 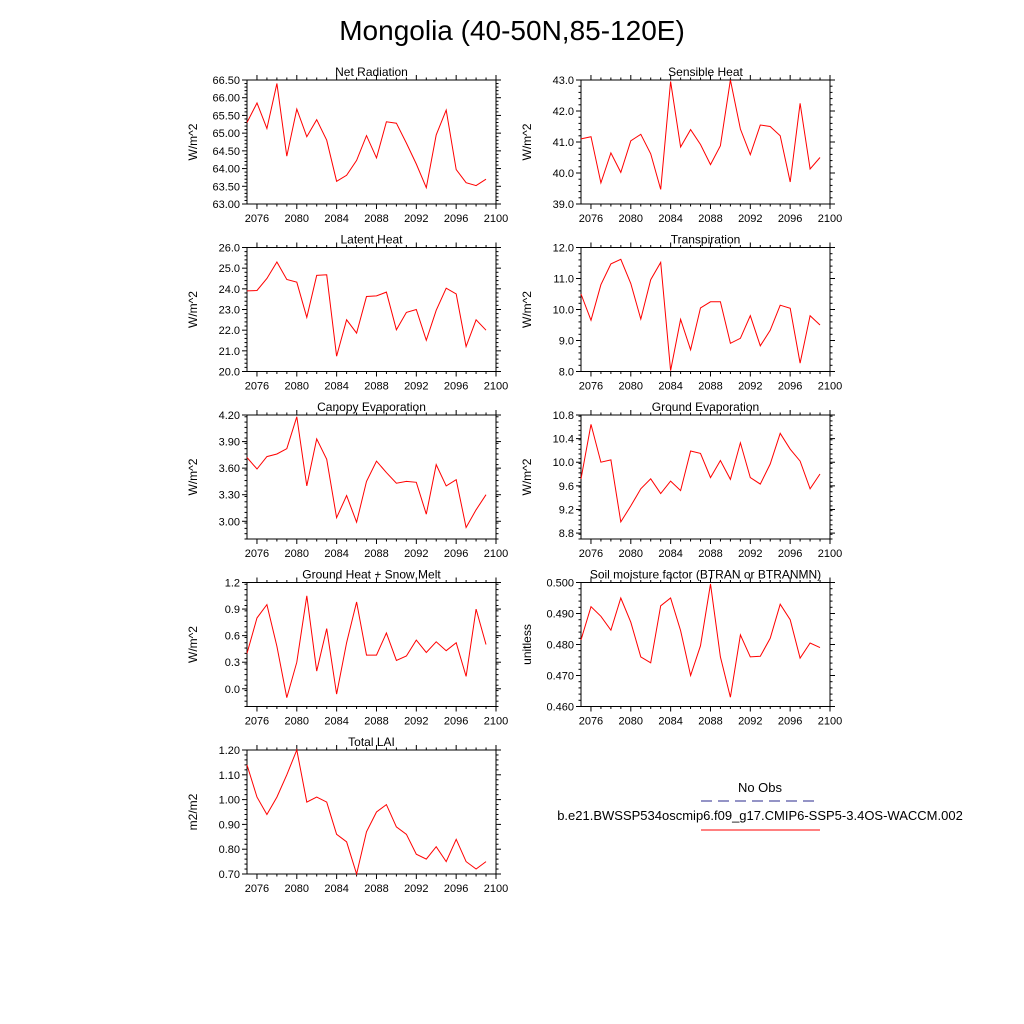 I want to click on chart-8-ytick-label: 0.460, so click(x=560, y=708).